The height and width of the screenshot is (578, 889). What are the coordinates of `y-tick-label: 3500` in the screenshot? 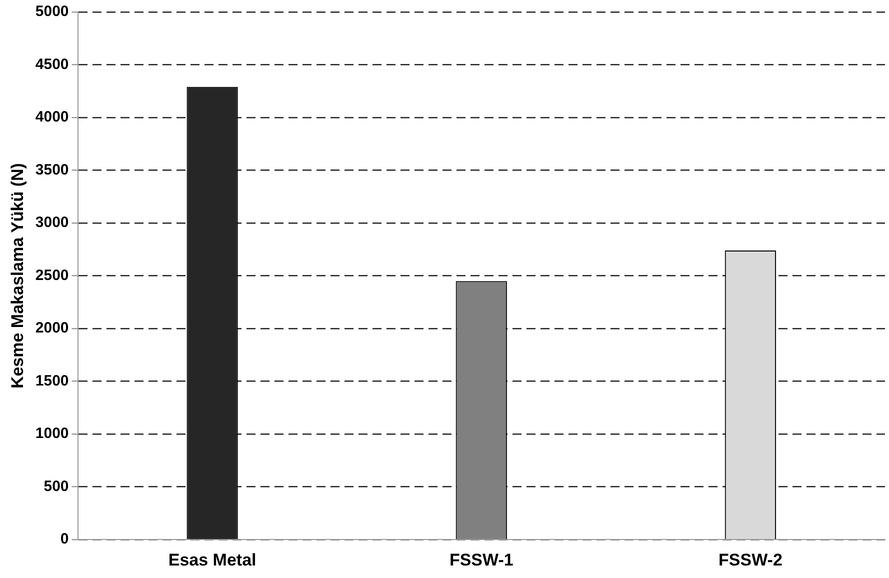 It's located at (52, 169).